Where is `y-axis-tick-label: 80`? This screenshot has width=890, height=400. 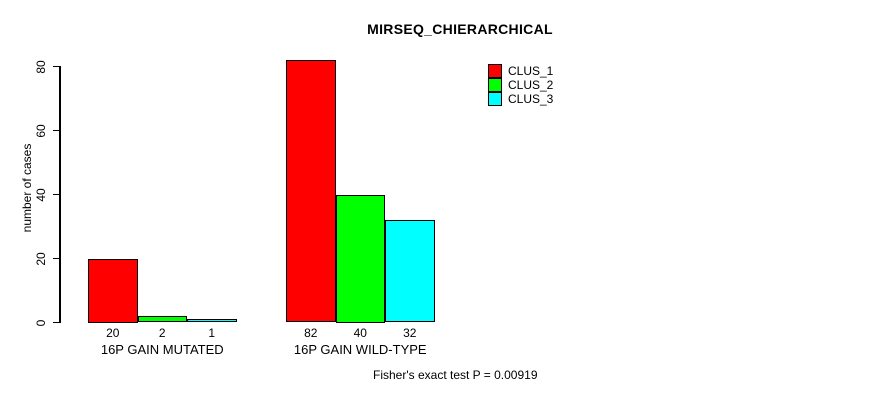
y-axis-tick-label: 80 is located at coordinates (41, 66).